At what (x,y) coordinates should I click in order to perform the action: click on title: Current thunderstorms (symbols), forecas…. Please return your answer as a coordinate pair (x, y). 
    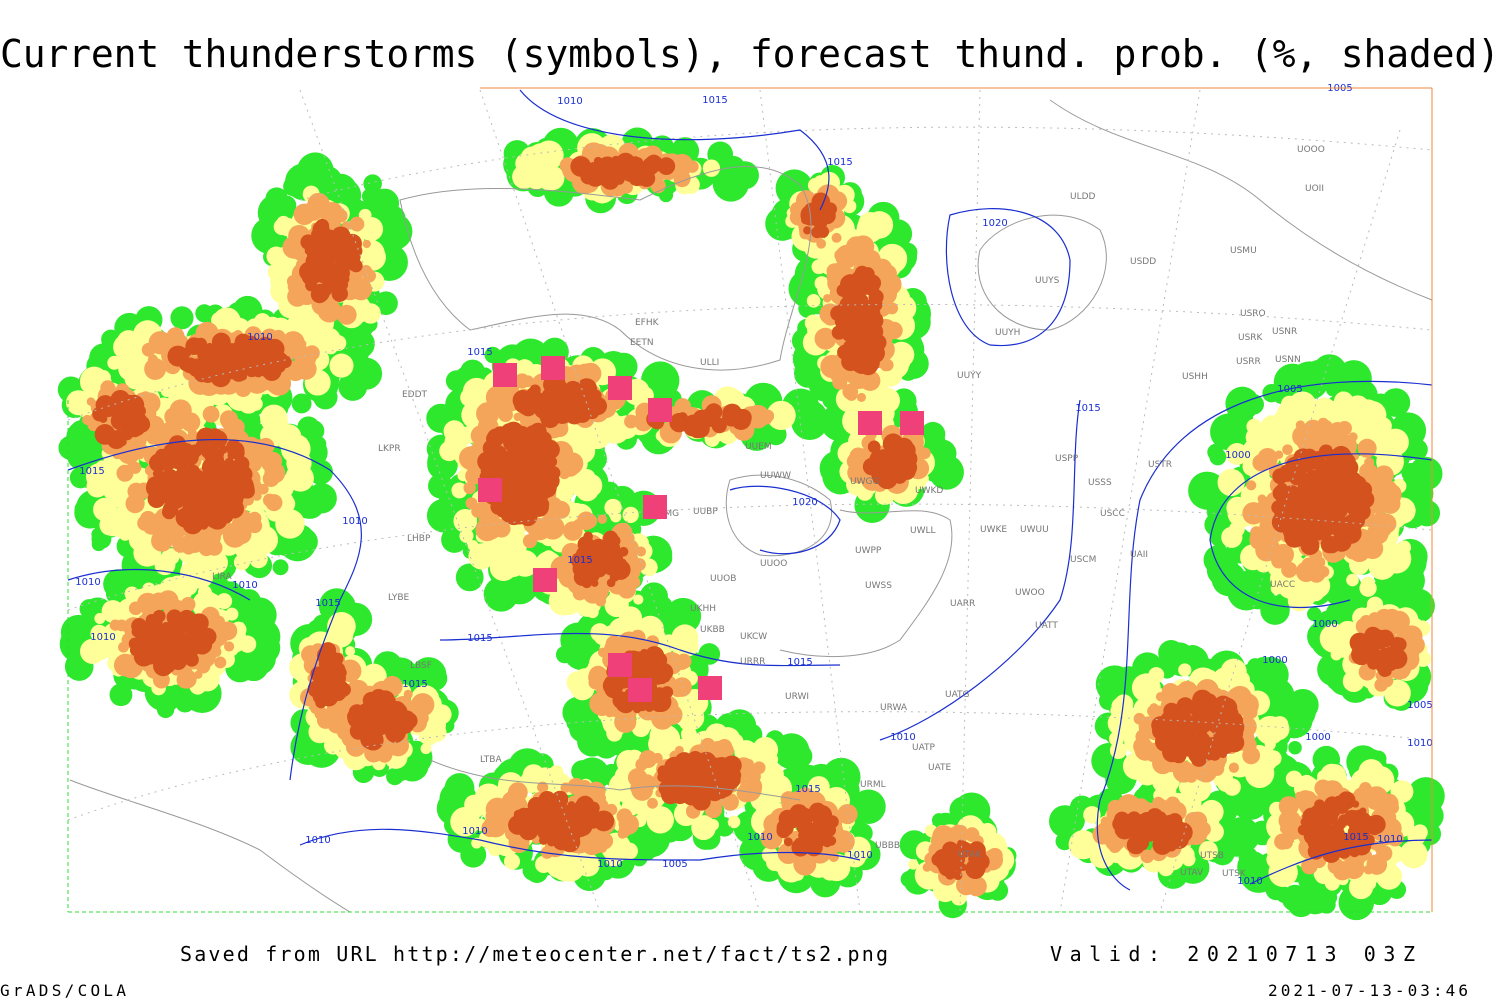
    Looking at the image, I should click on (750, 54).